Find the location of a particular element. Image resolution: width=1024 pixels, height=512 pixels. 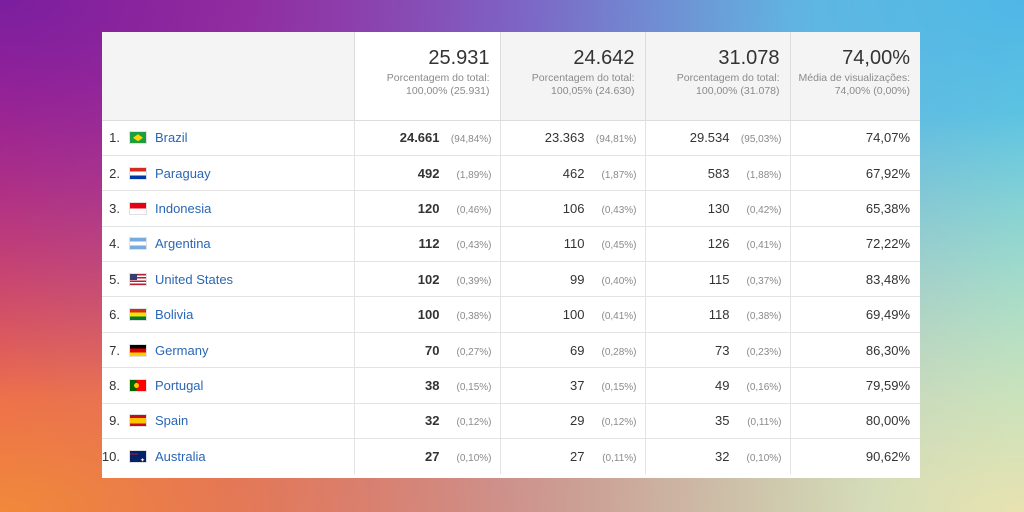

country-link: Australia is located at coordinates (180, 456).